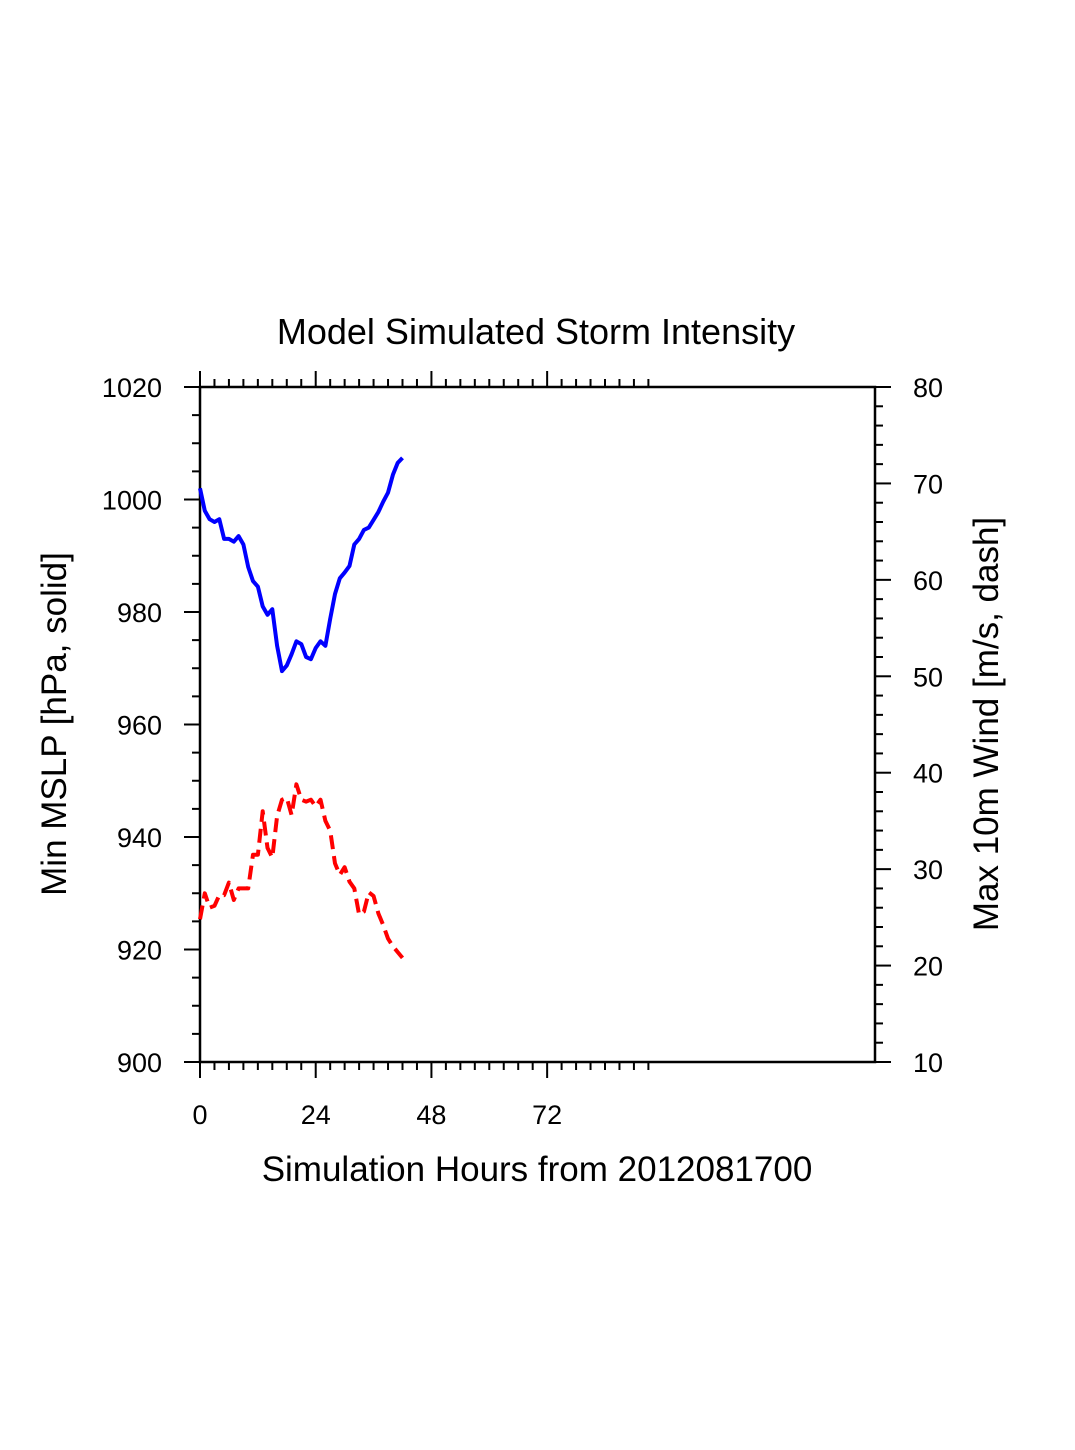 The height and width of the screenshot is (1450, 1075). What do you see at coordinates (547, 1115) in the screenshot?
I see `x-tick-label: 72` at bounding box center [547, 1115].